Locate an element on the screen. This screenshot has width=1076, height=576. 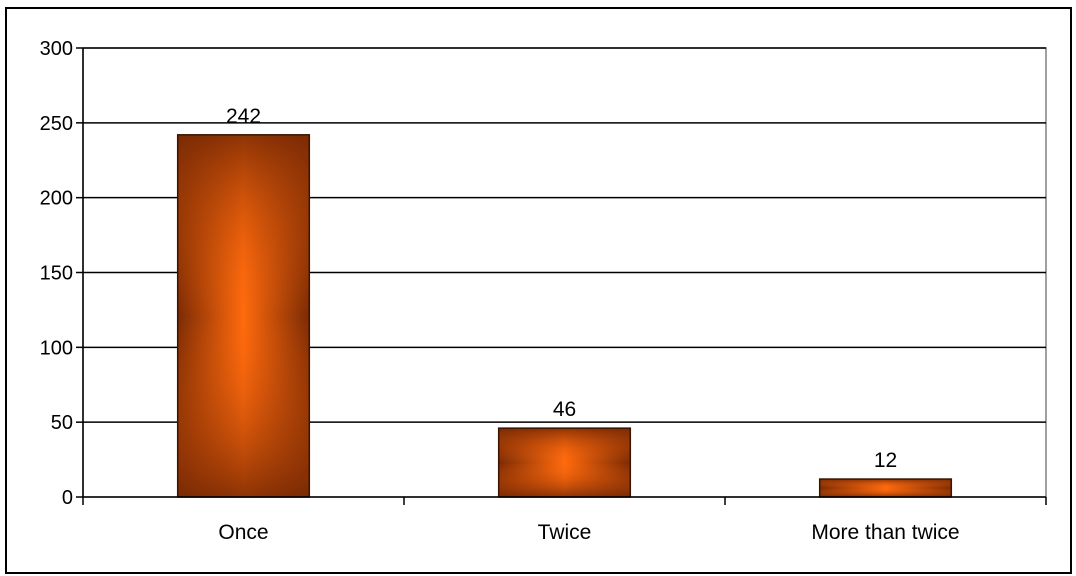
y-tick-label: 200 is located at coordinates (56, 199).